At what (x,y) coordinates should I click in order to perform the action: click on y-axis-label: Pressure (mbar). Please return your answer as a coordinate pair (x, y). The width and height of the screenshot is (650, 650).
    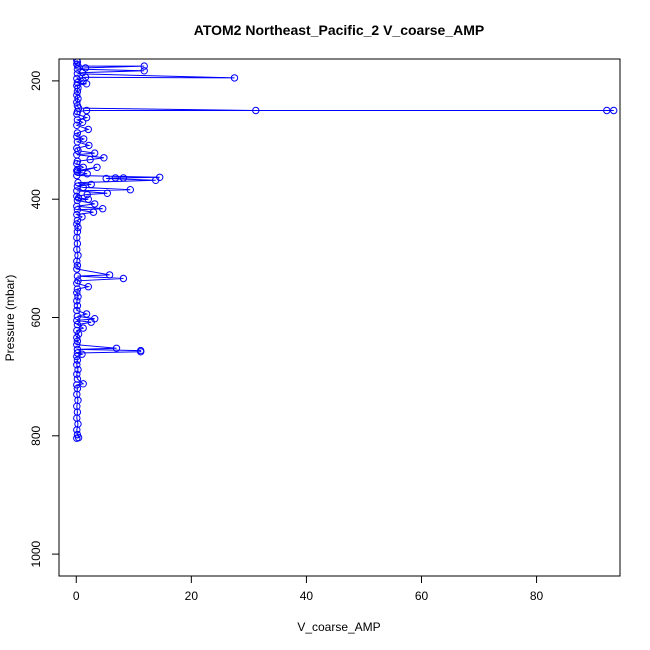
    Looking at the image, I should click on (10, 318).